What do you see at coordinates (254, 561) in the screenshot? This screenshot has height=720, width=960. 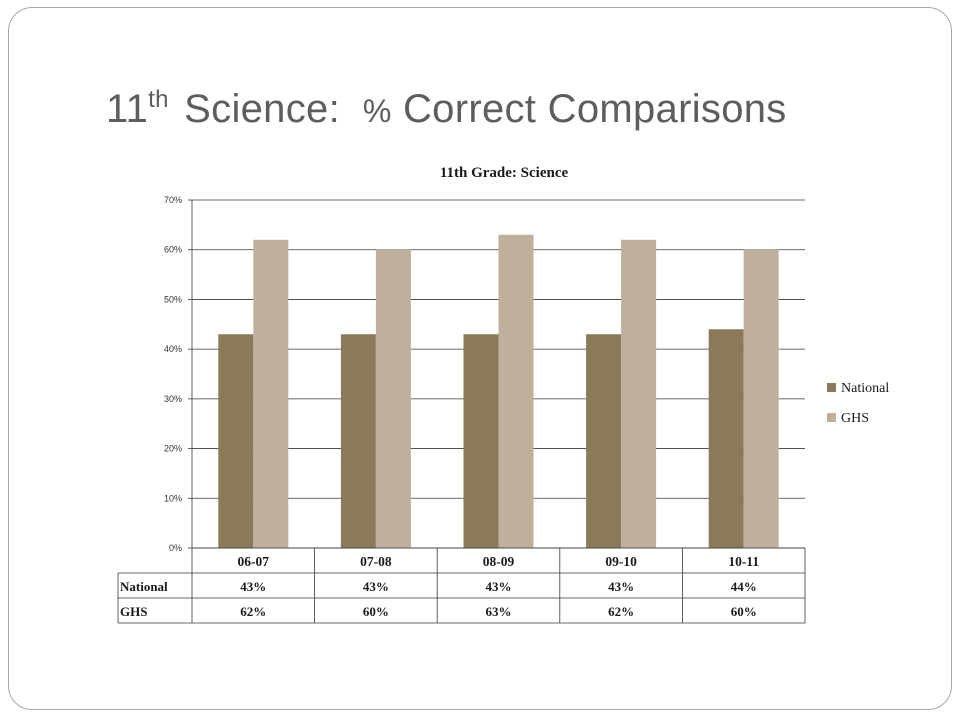 I see `table-category-label: 06-07` at bounding box center [254, 561].